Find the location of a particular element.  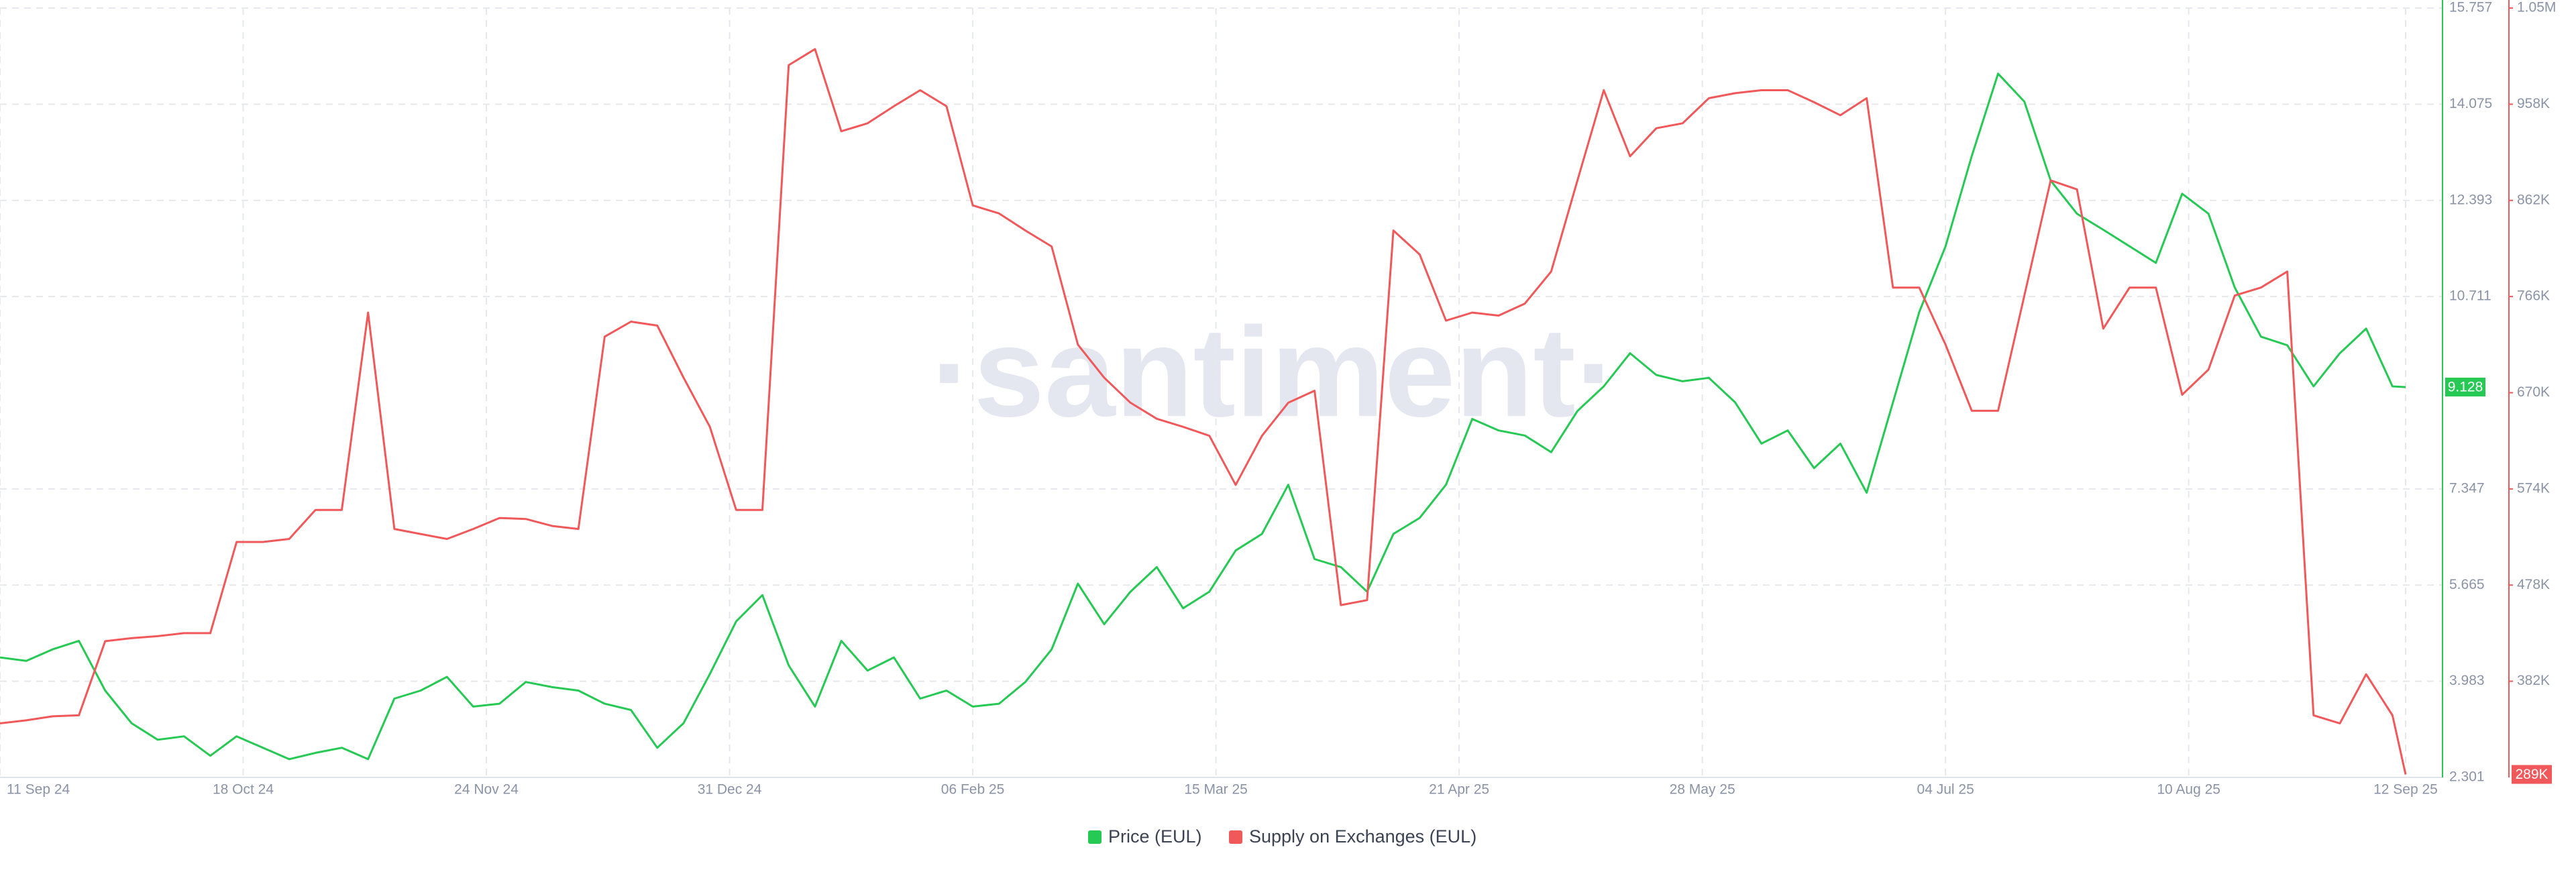

x-tick-label: 15 Mar 25 is located at coordinates (1216, 790).